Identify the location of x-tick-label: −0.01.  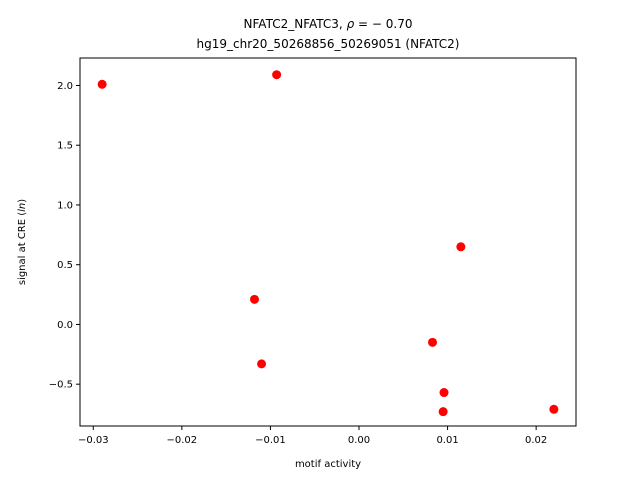
(270, 440).